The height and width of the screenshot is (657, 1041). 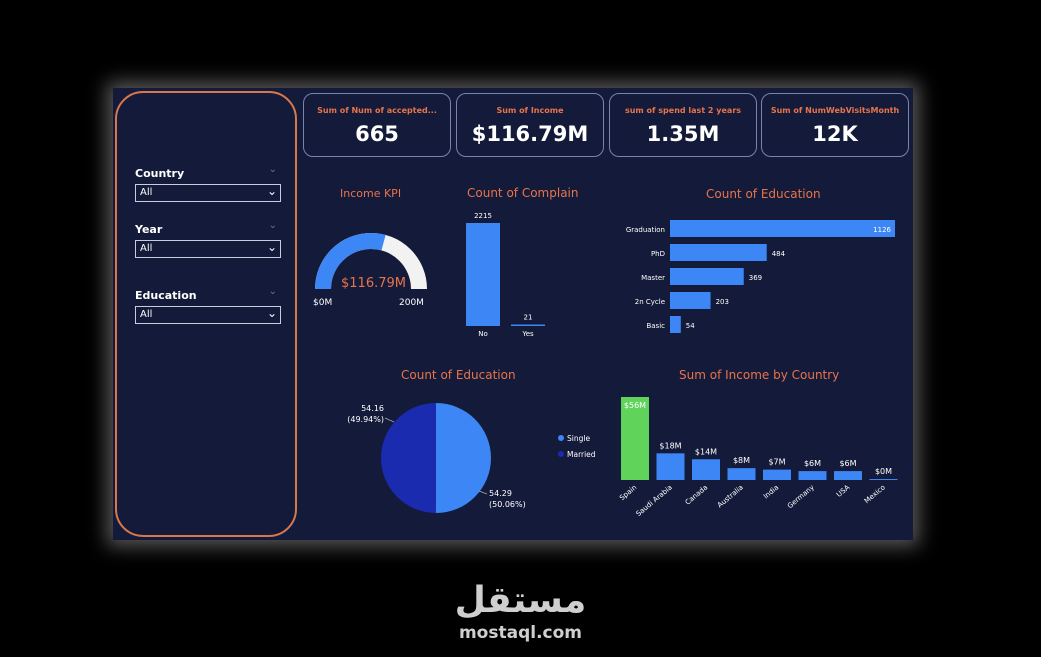 What do you see at coordinates (835, 110) in the screenshot?
I see `kpi-title: Sum of NumWebVisitsMonth` at bounding box center [835, 110].